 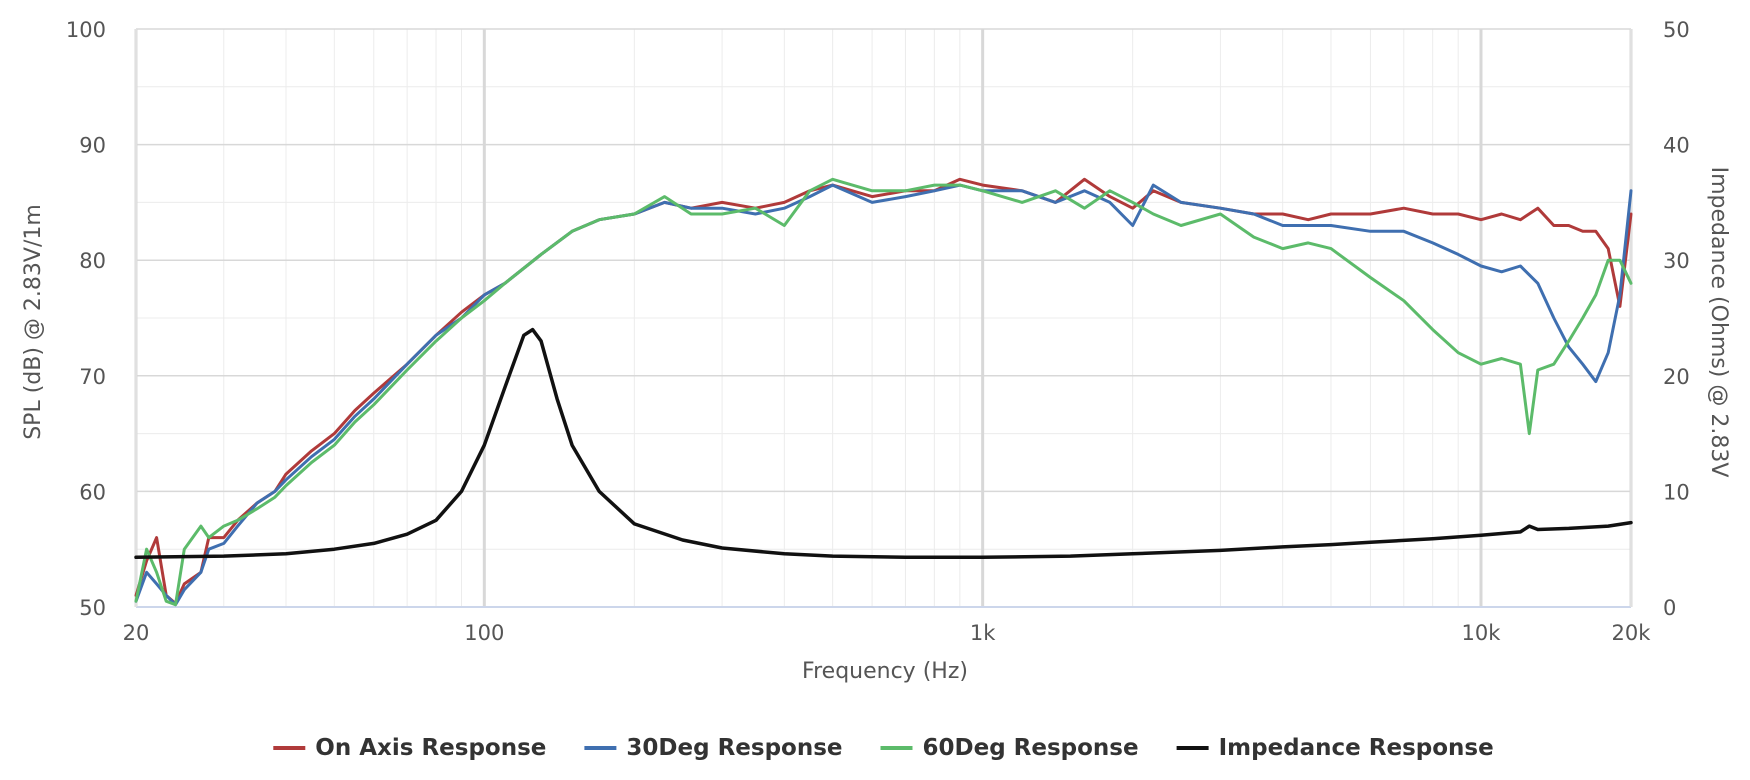 What do you see at coordinates (484, 633) in the screenshot?
I see `x-tick-label: 100` at bounding box center [484, 633].